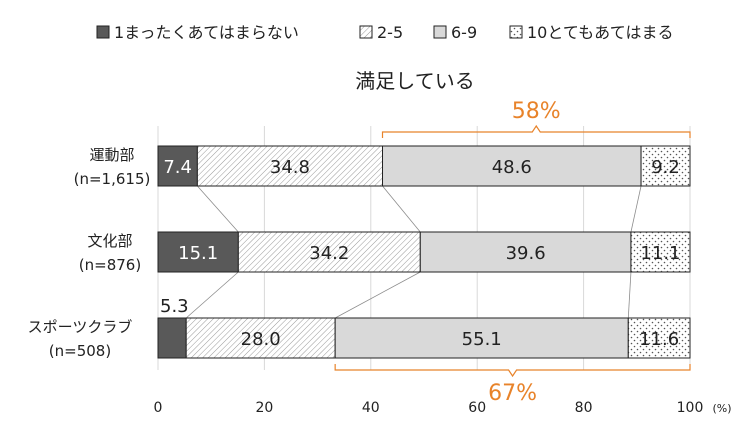 The height and width of the screenshot is (448, 747). I want to click on x-tick-label: 60, so click(477, 408).